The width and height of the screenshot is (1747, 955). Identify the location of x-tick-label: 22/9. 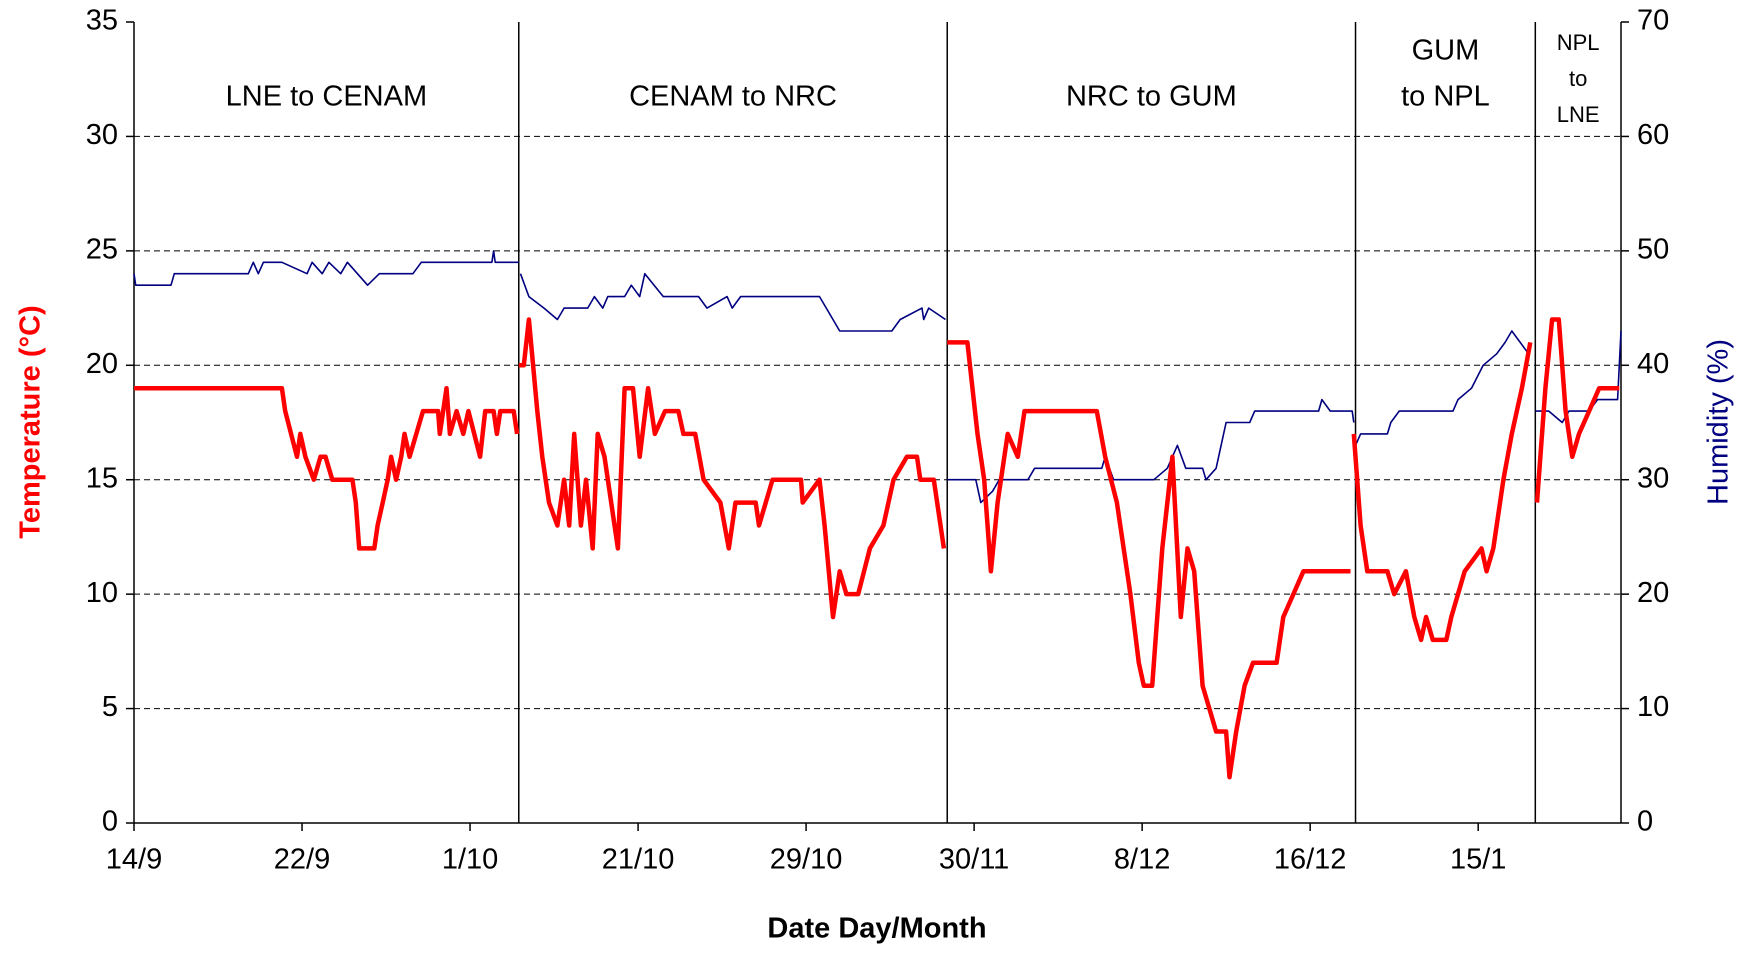
(302, 860).